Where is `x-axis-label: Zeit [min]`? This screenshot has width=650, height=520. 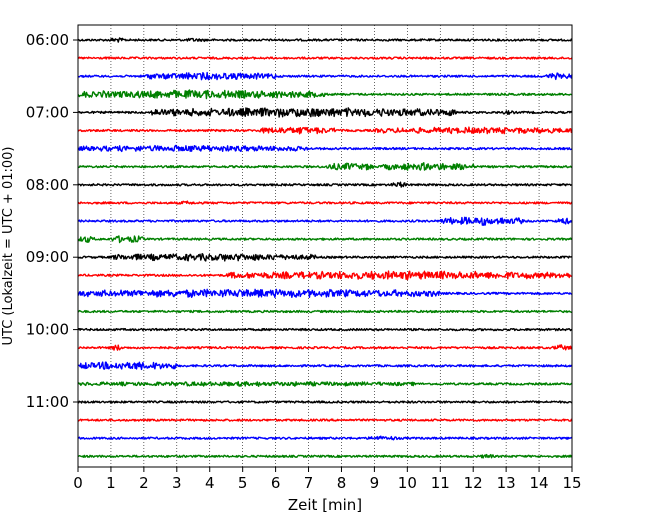 x-axis-label: Zeit [min] is located at coordinates (325, 505).